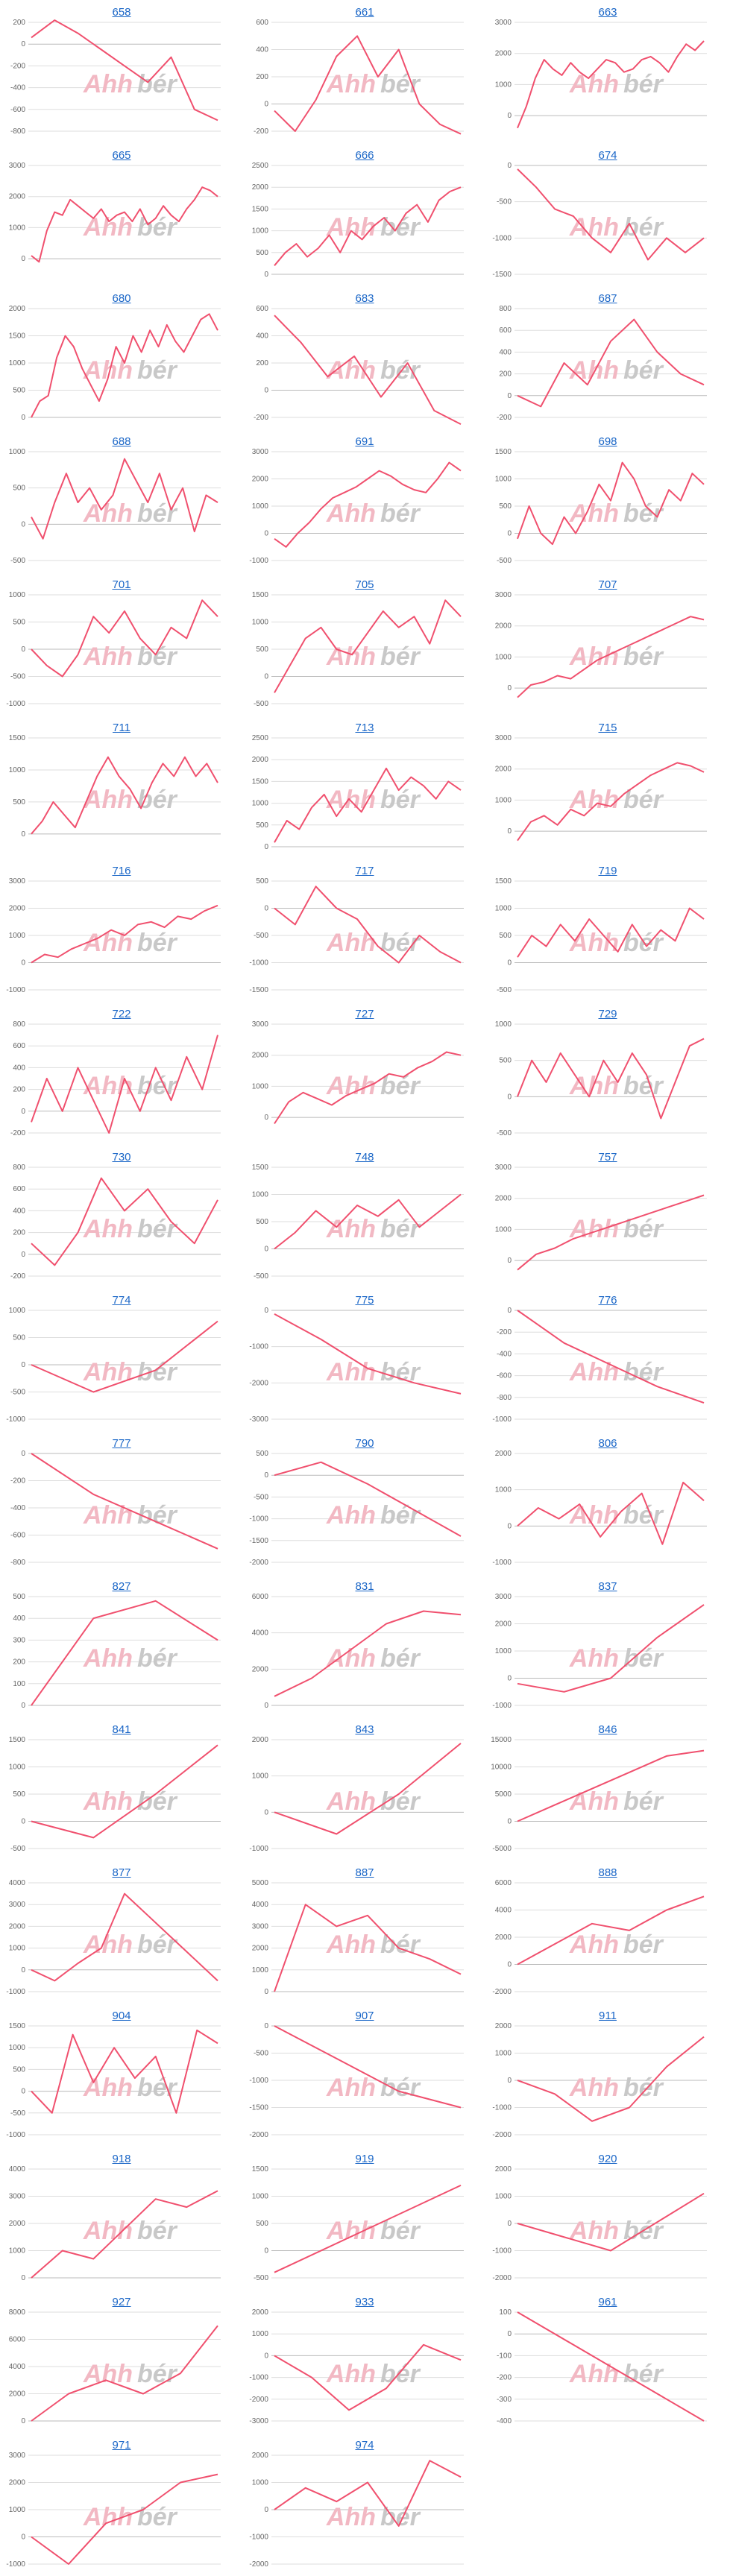 Image resolution: width=730 pixels, height=2576 pixels. I want to click on chart-title-link: 757, so click(608, 1157).